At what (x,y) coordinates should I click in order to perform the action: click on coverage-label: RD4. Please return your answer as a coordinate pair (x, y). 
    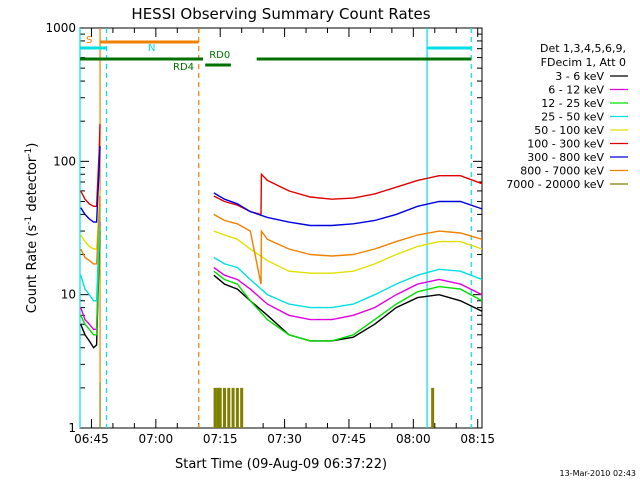
    Looking at the image, I should click on (183, 67).